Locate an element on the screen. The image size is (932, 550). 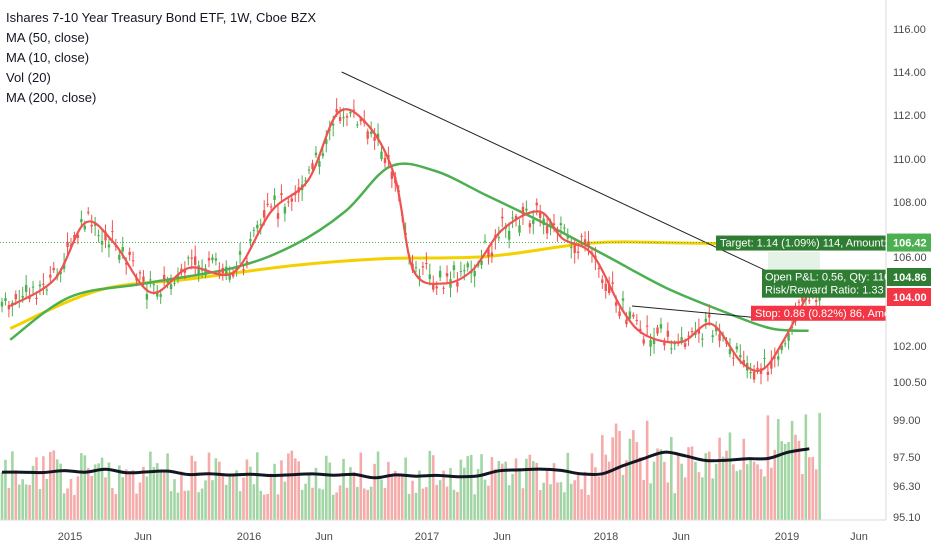
price-axis-label: 100.50 is located at coordinates (910, 383).